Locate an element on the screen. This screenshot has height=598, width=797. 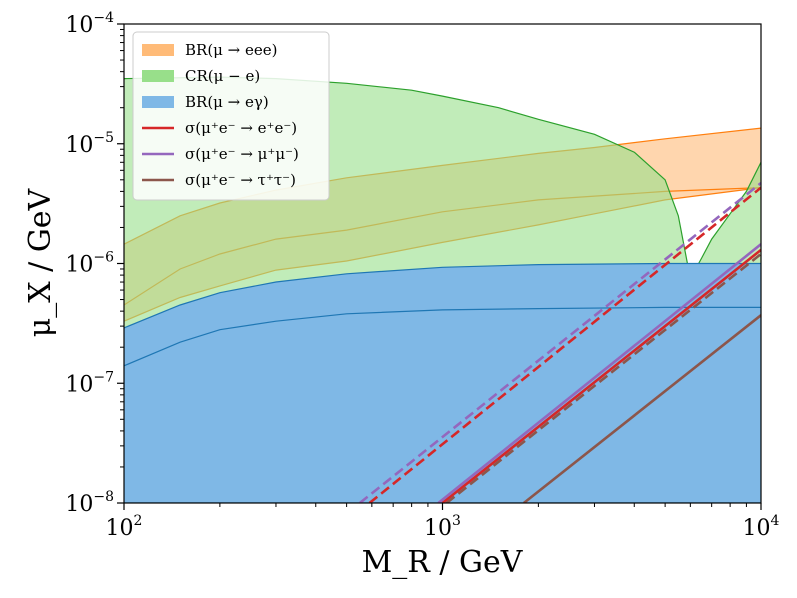
legend-label-5: σ(μ⁺e⁻ → τ⁺τ⁻) is located at coordinates (240, 180).